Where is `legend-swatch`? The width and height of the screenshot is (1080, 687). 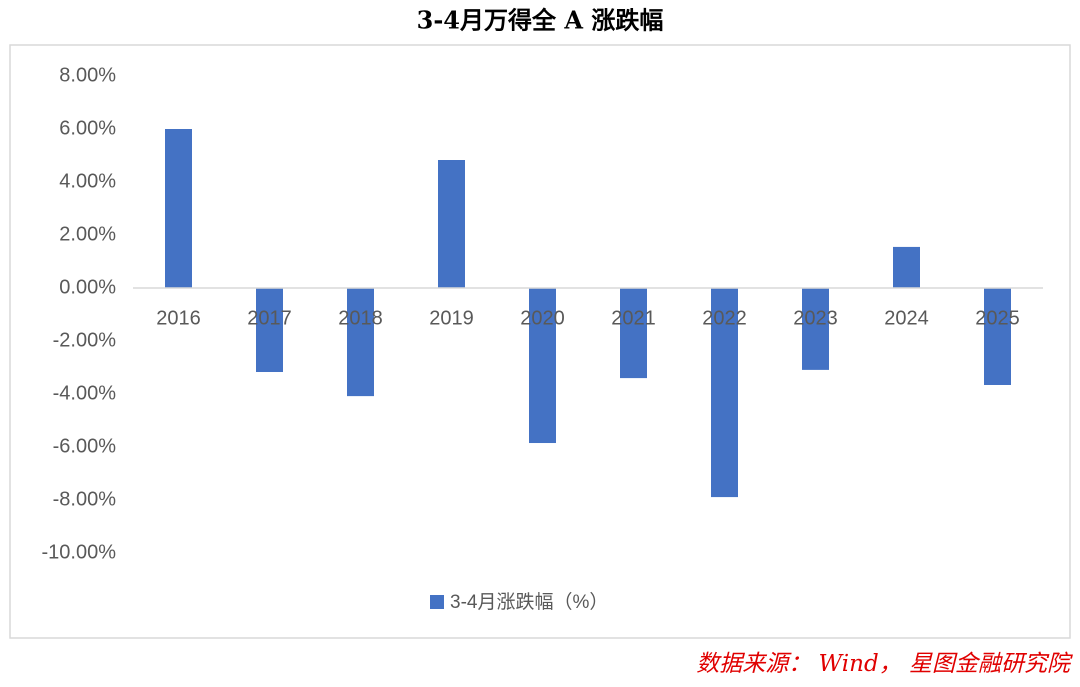 legend-swatch is located at coordinates (437, 602).